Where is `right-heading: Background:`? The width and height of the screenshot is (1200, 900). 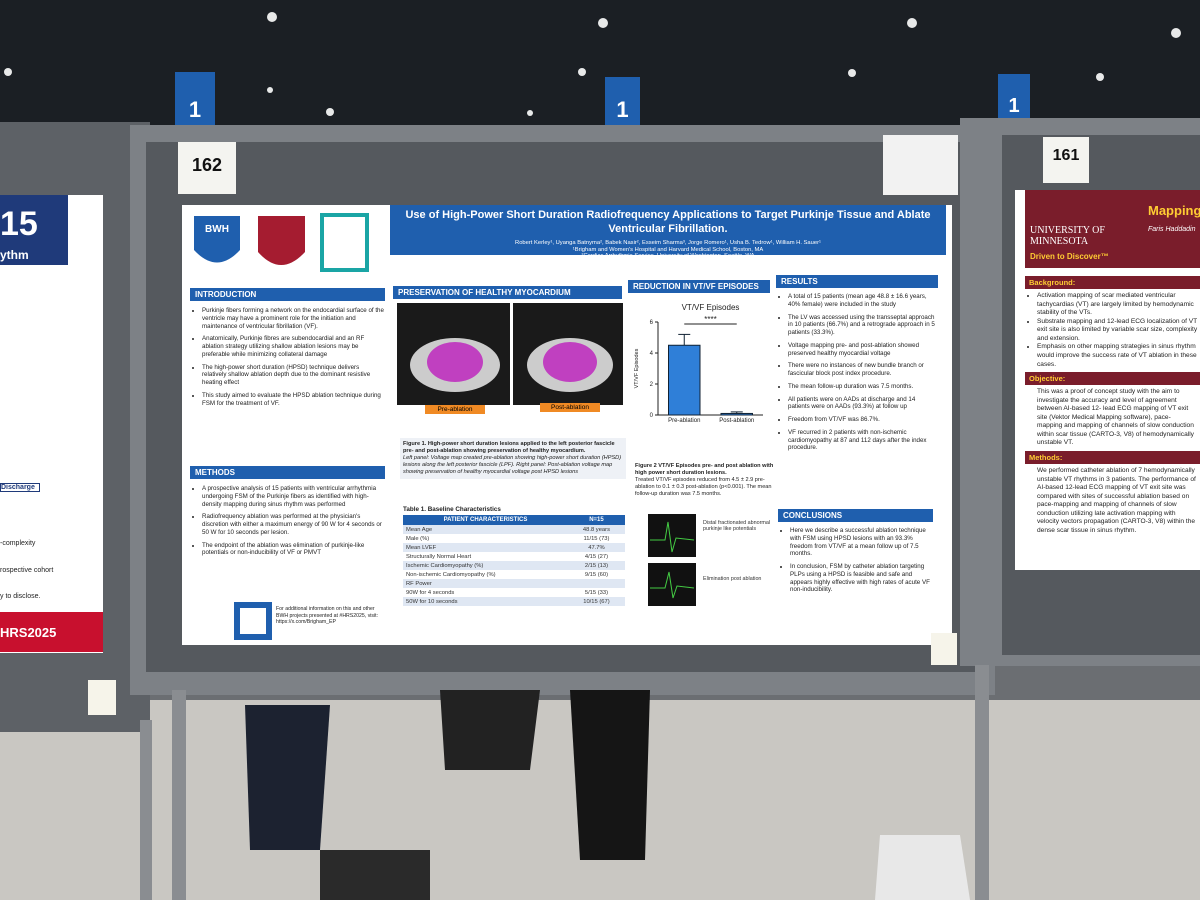 right-heading: Background: is located at coordinates (1112, 282).